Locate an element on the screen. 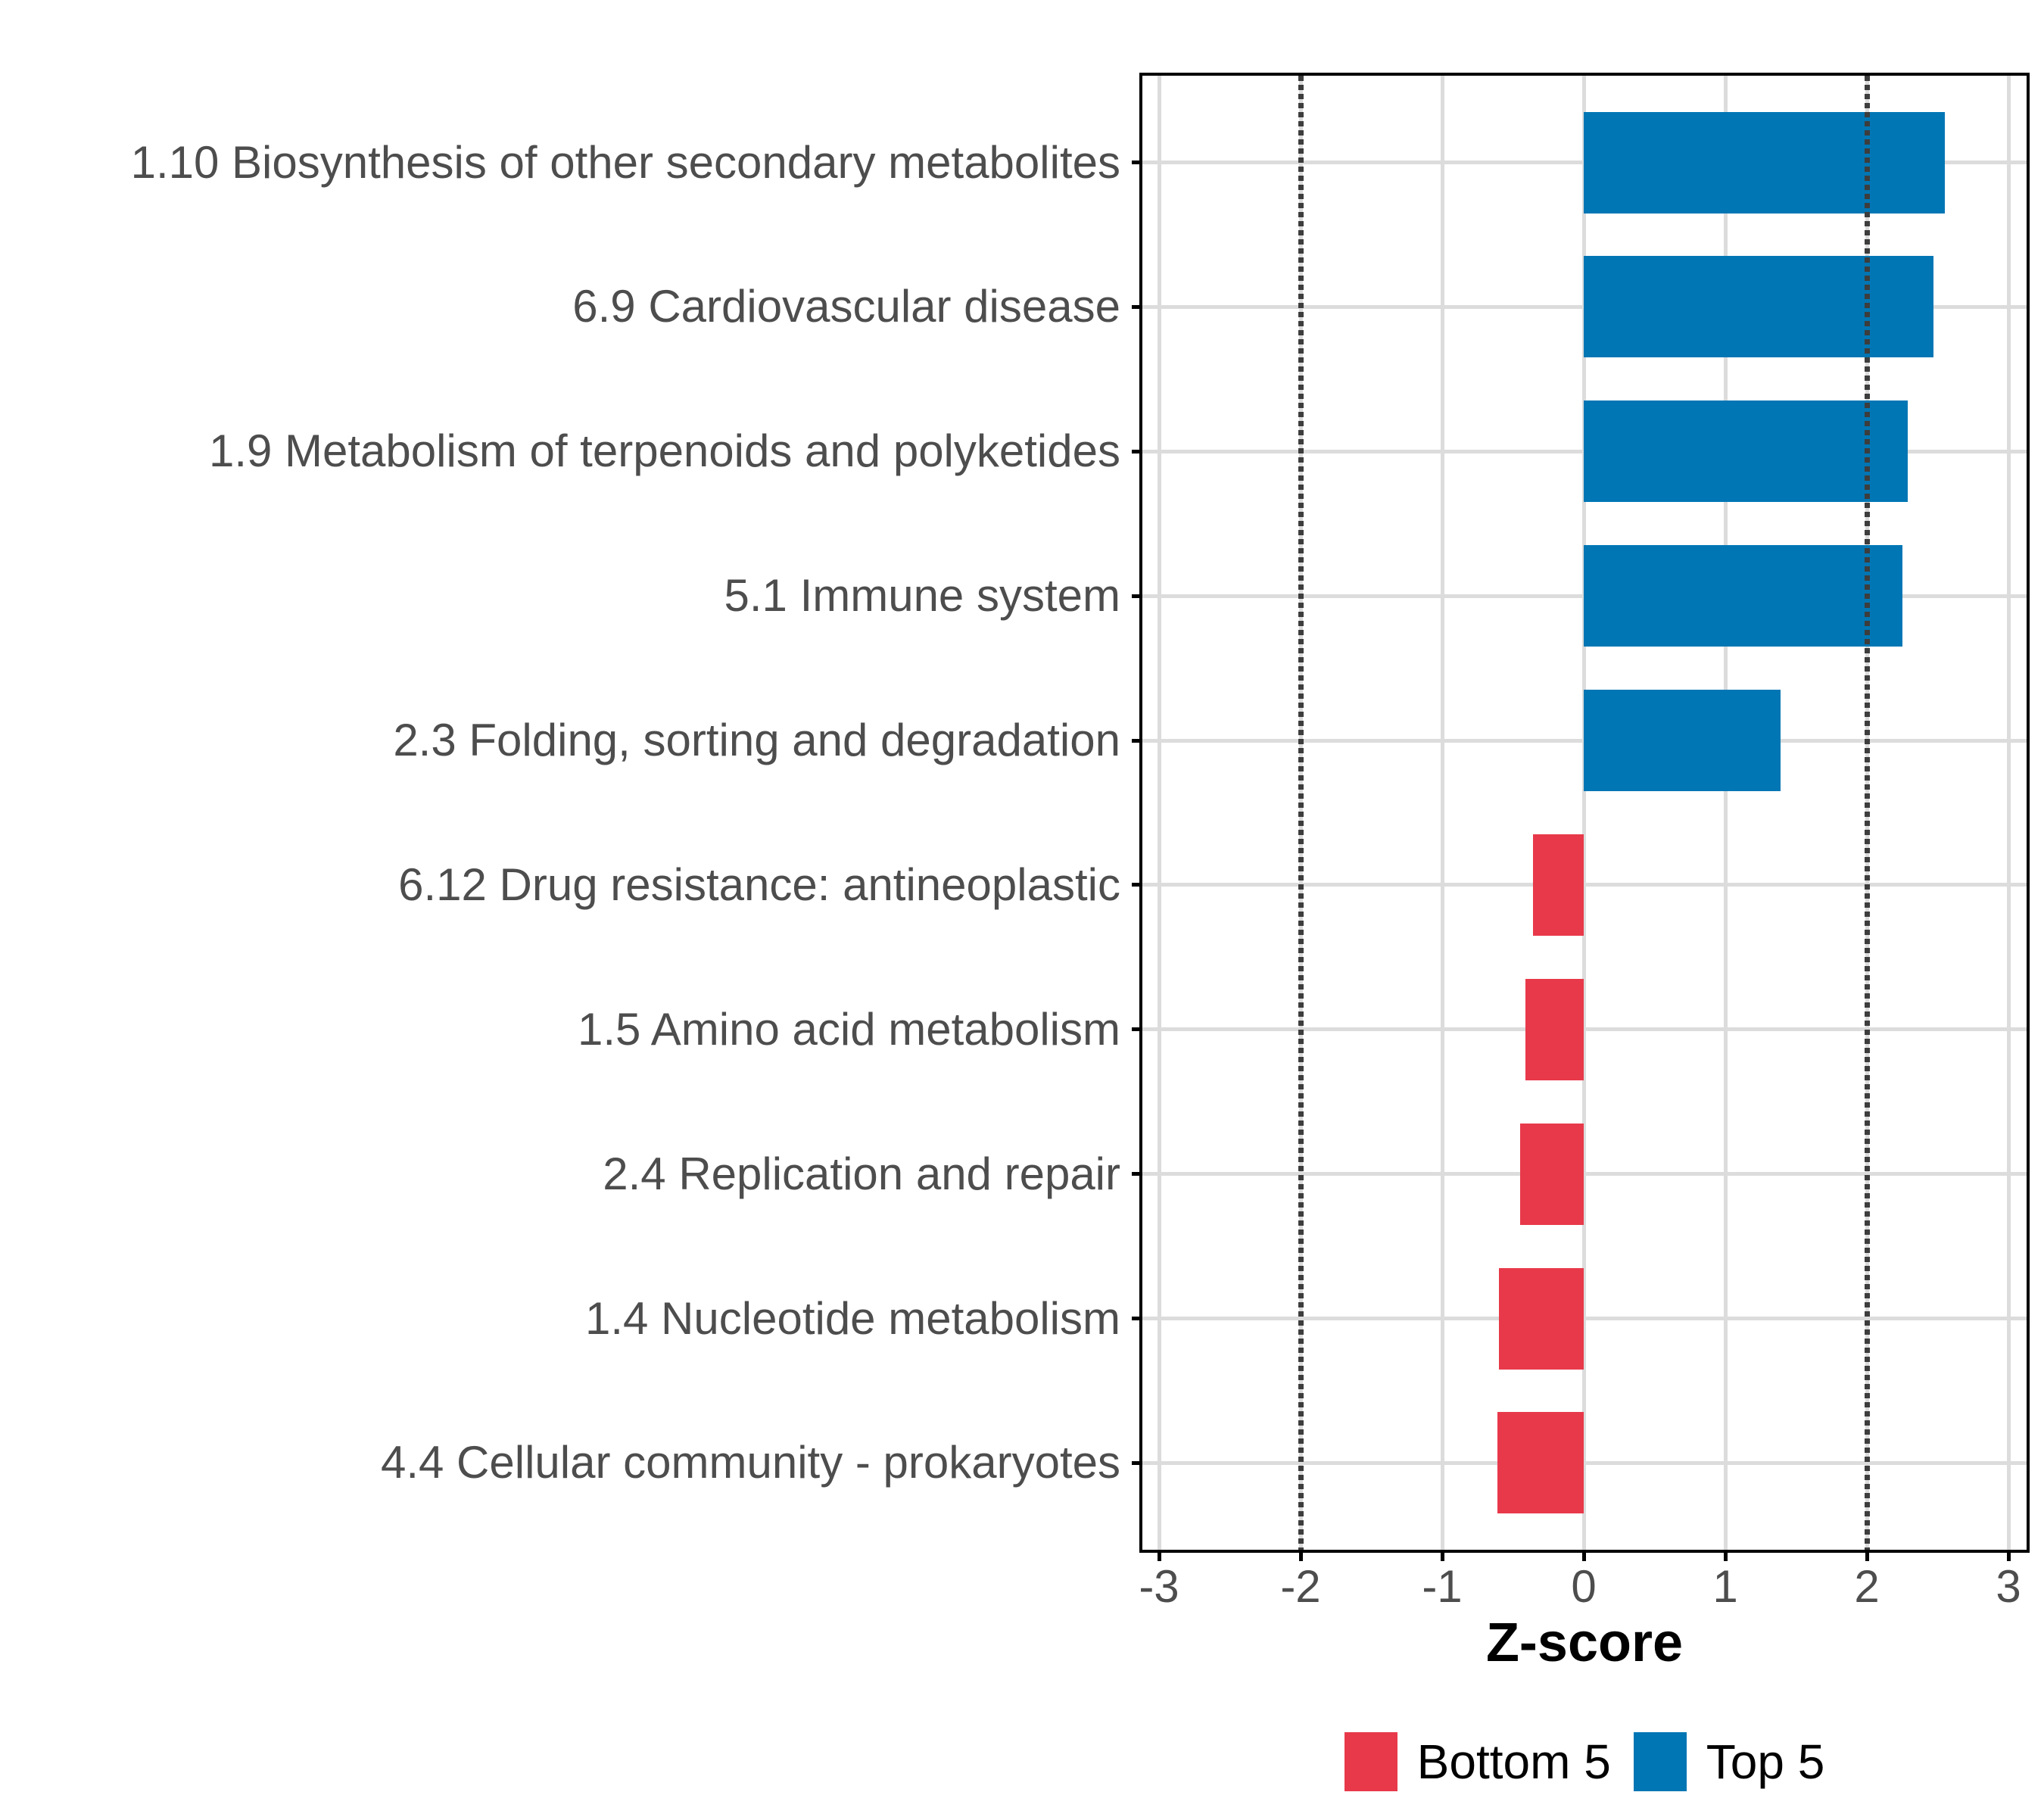  legend: Bottom 5 Top 5 is located at coordinates (1584, 1761).